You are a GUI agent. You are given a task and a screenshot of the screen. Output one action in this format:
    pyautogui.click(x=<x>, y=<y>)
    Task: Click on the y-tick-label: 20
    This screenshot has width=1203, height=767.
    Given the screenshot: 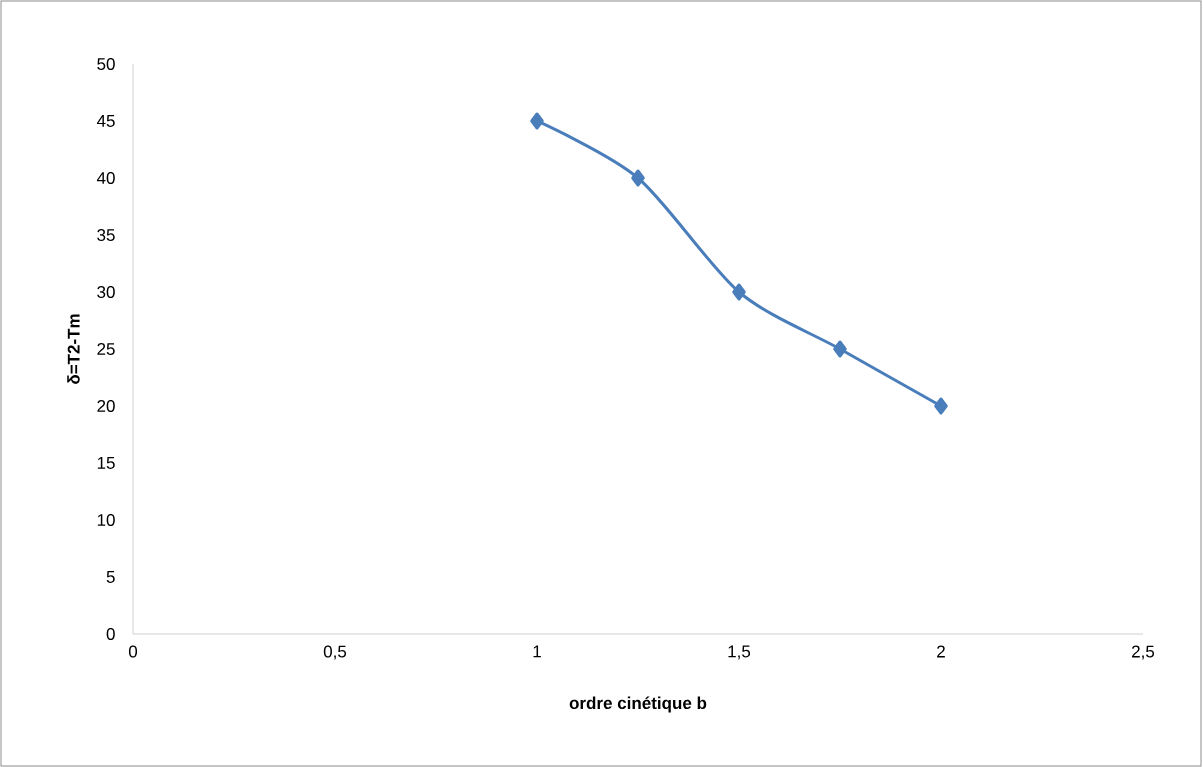 What is the action you would take?
    pyautogui.click(x=106, y=406)
    